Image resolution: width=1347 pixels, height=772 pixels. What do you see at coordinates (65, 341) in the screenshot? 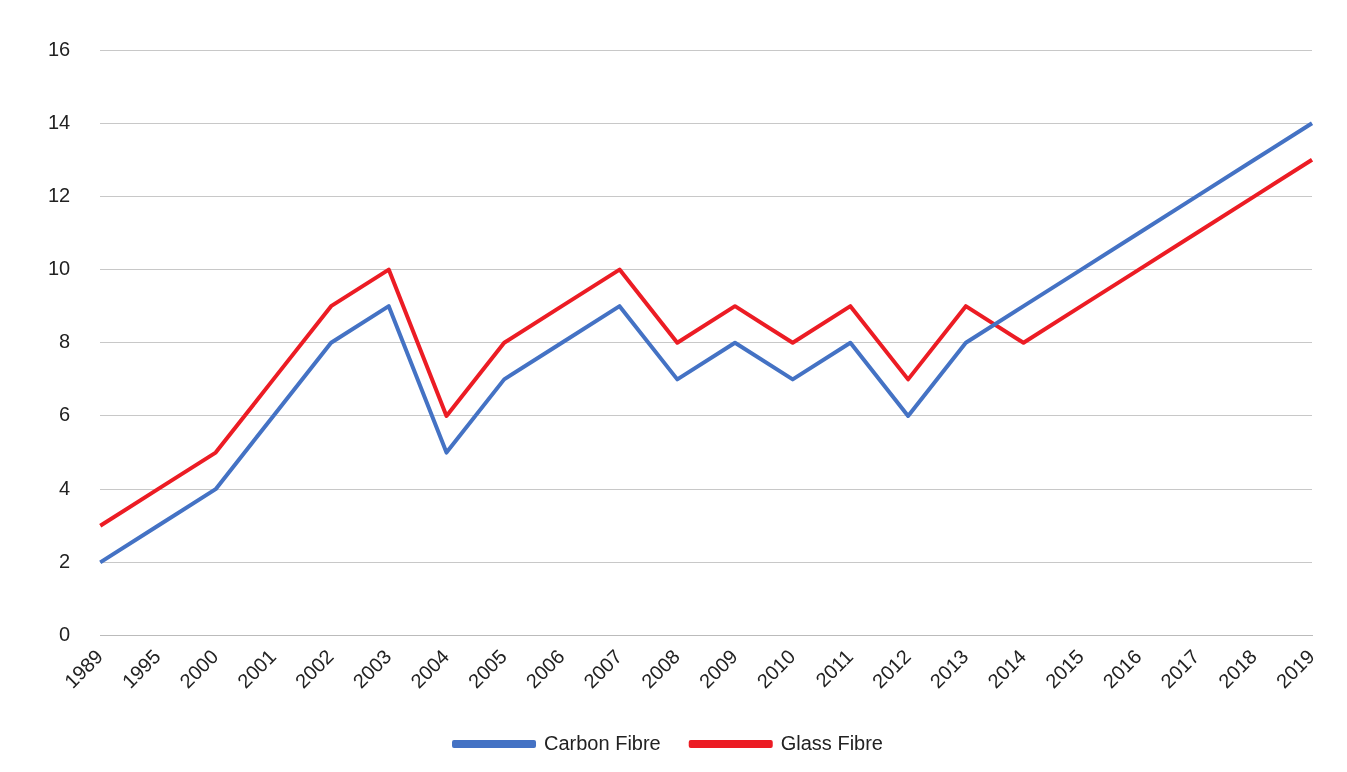
I see `y-tick-label: 8` at bounding box center [65, 341].